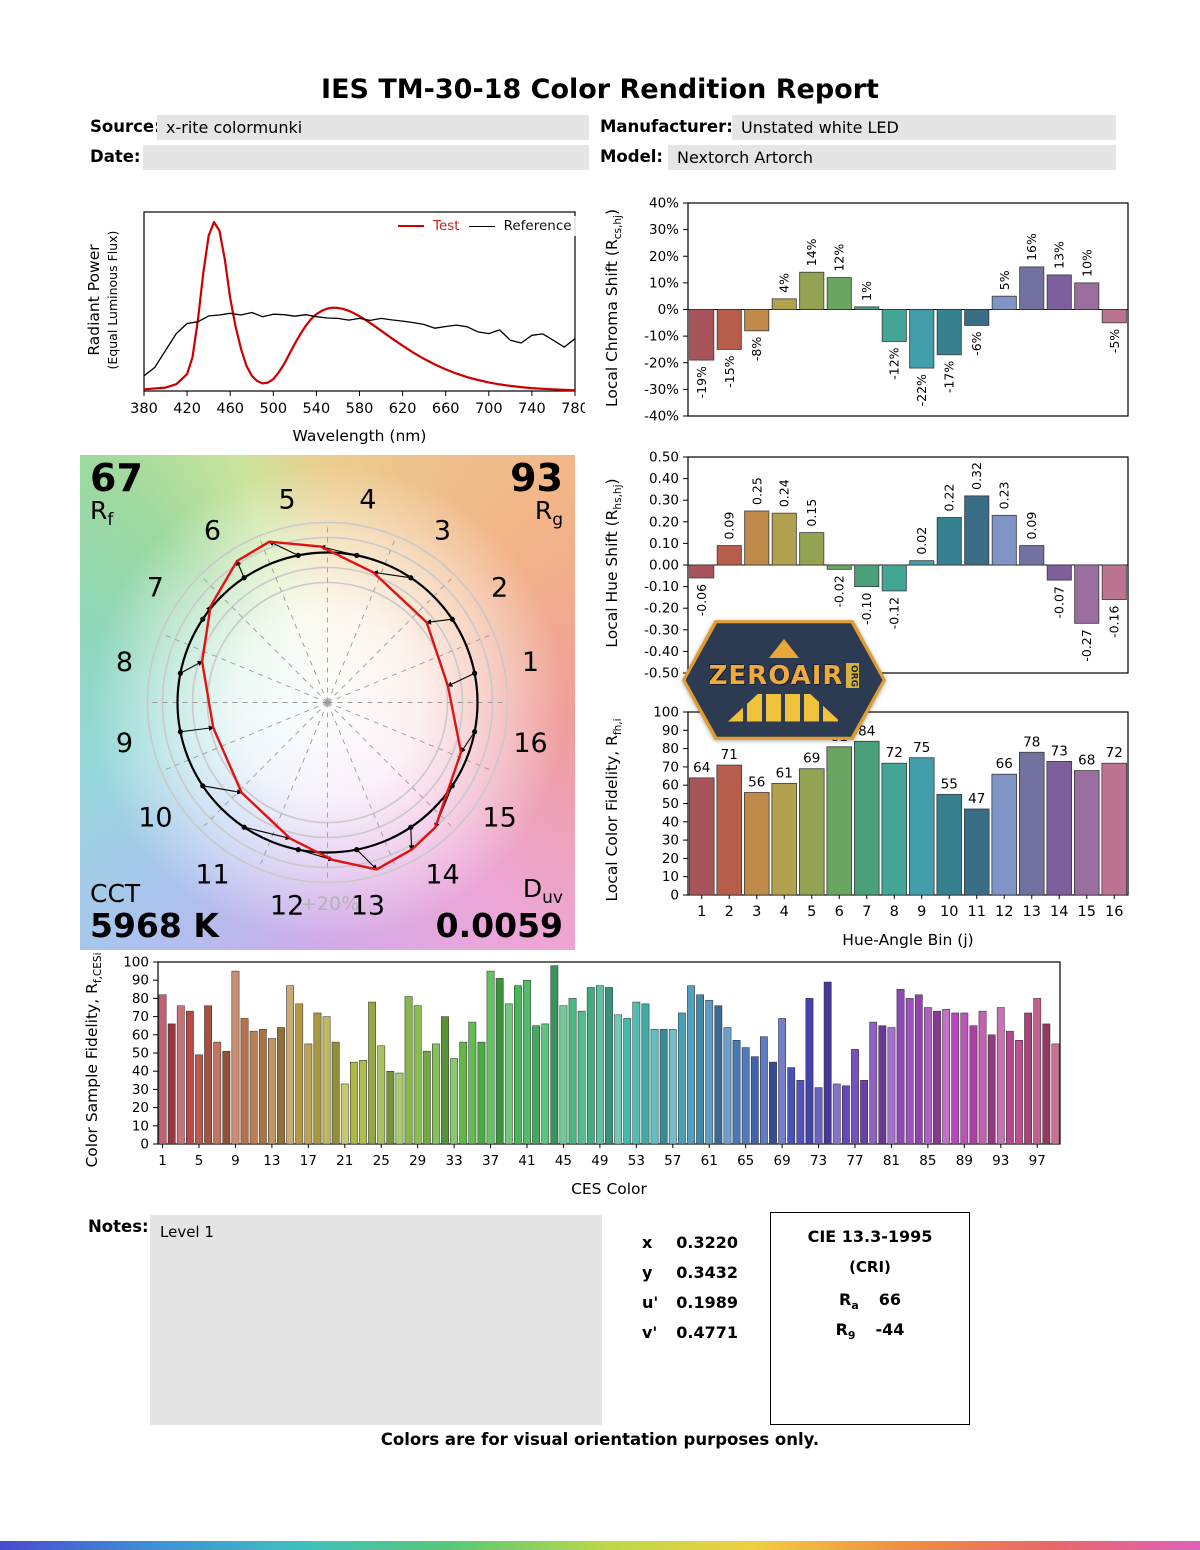  I want to click on svg-text: 30, so click(140, 1090).